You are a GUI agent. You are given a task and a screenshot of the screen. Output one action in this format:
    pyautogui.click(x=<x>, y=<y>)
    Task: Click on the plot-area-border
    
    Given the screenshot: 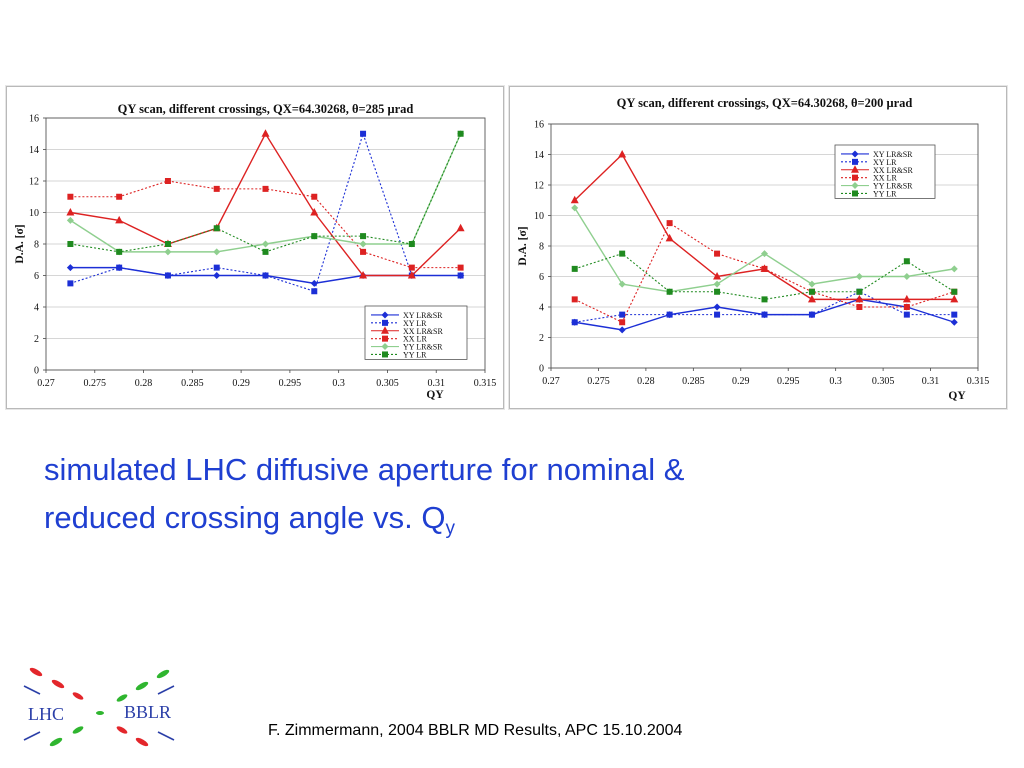 What is the action you would take?
    pyautogui.click(x=265, y=244)
    